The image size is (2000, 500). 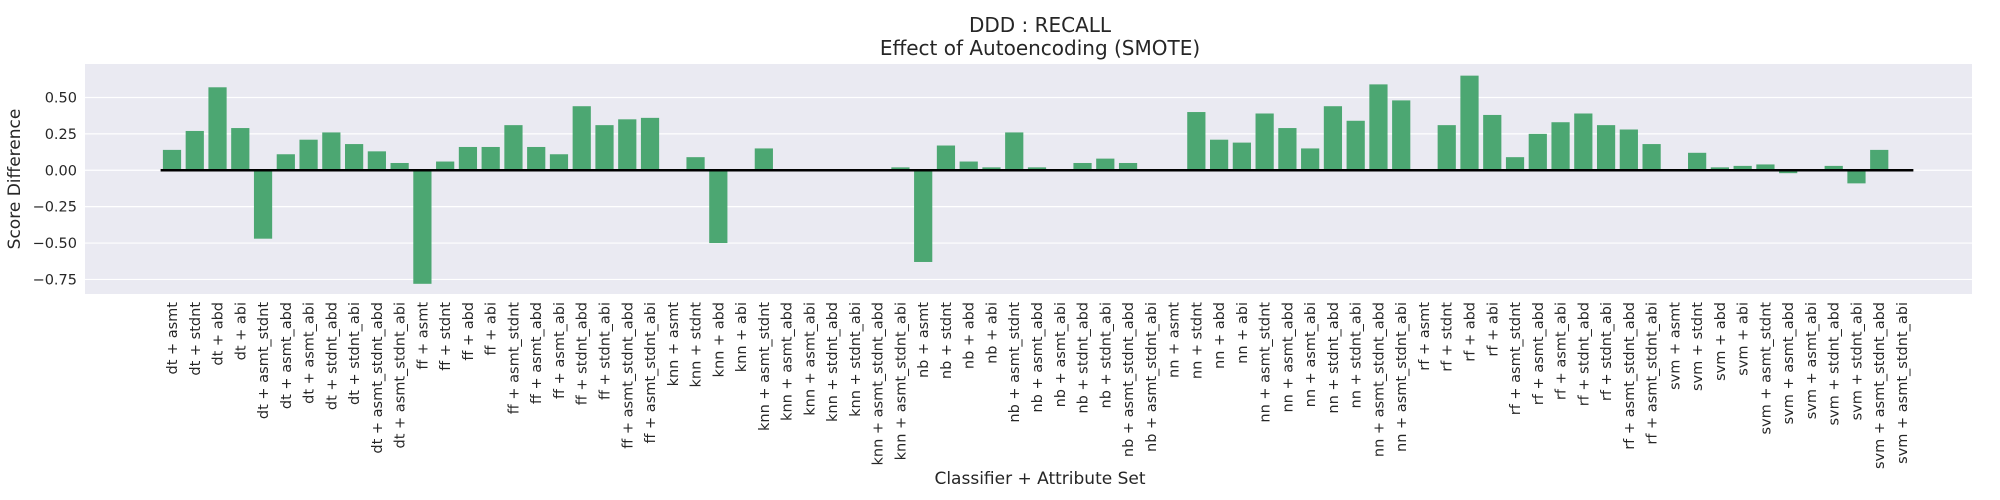 What do you see at coordinates (378, 378) in the screenshot?
I see `x-tick-label: dt + asmt_stdnt_abd` at bounding box center [378, 378].